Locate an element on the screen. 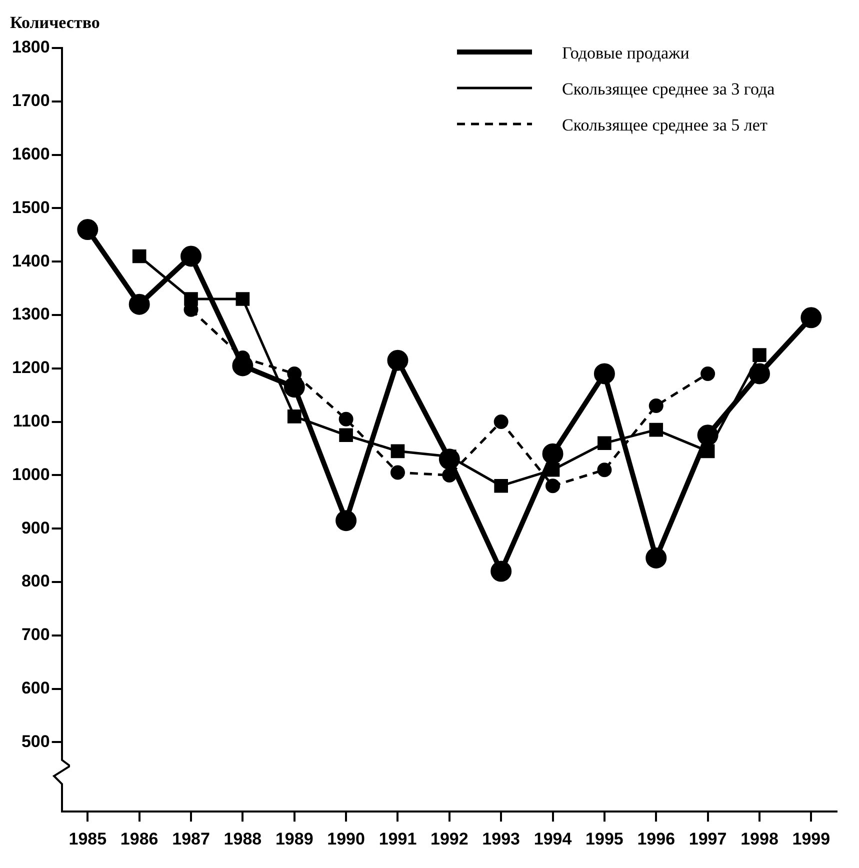  x-tick-label: 1998 is located at coordinates (759, 838).